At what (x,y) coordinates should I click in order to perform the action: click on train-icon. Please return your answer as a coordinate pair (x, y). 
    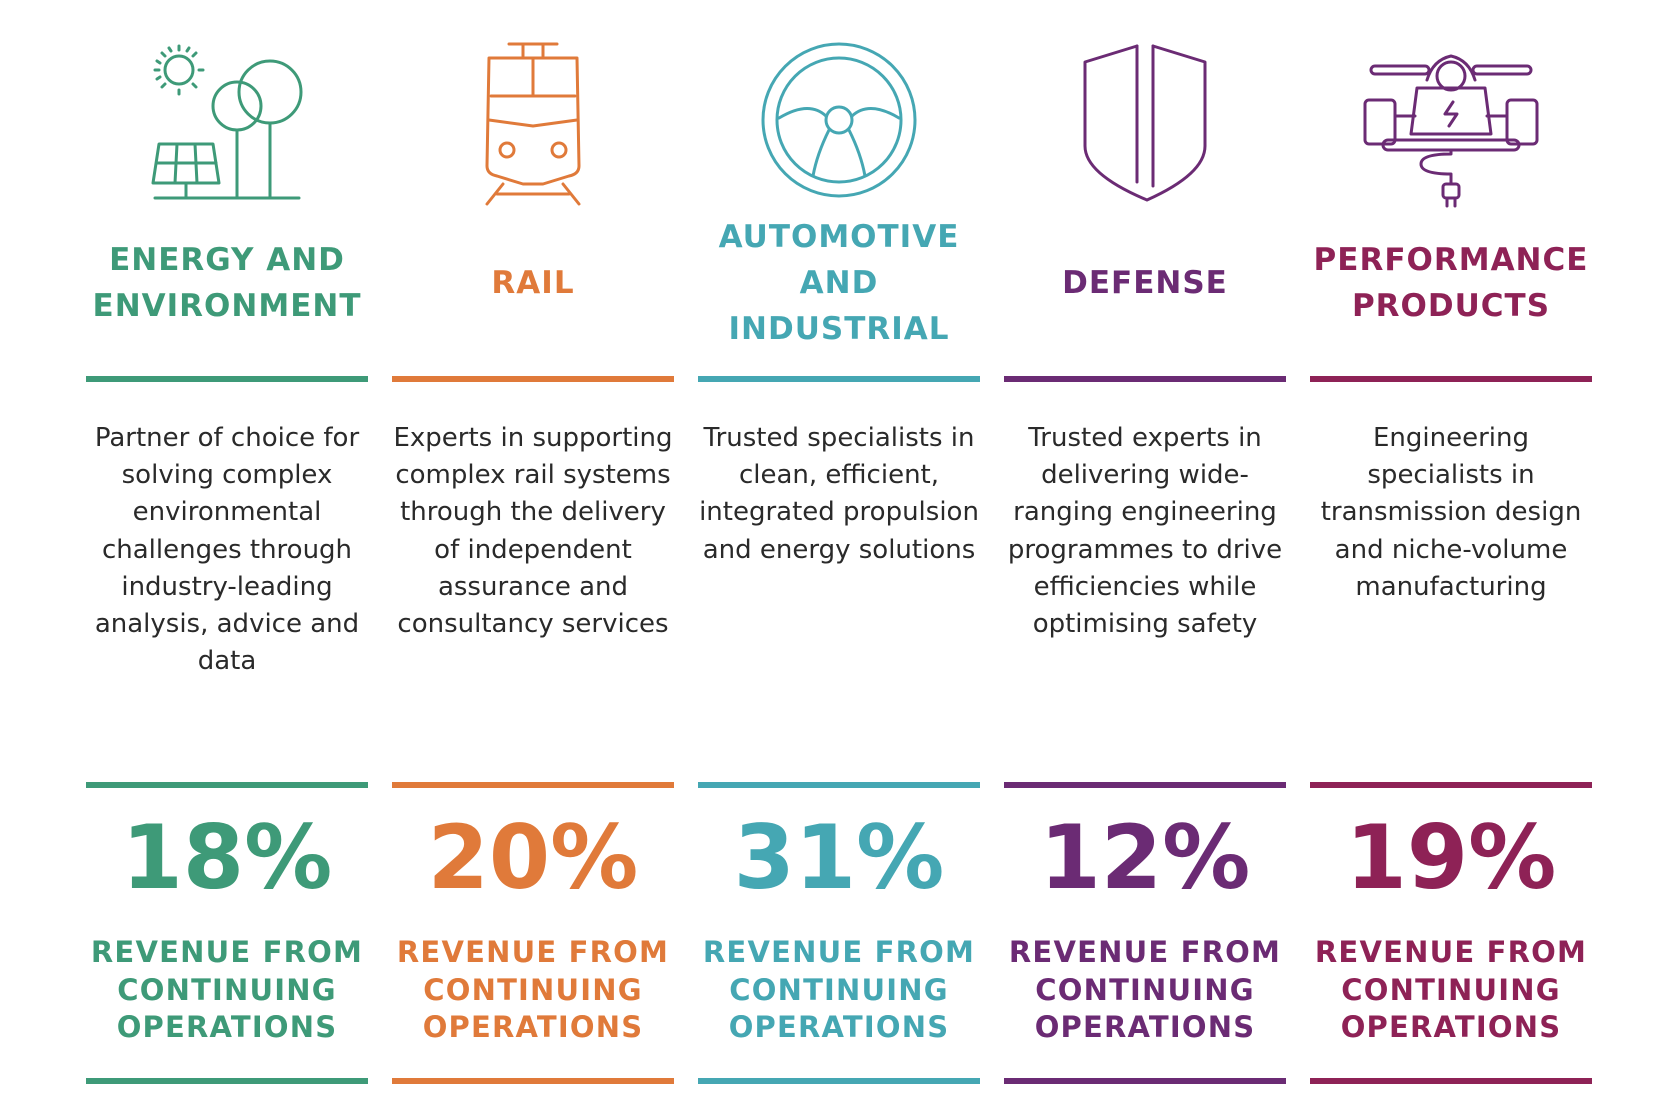
    Looking at the image, I should click on (533, 126).